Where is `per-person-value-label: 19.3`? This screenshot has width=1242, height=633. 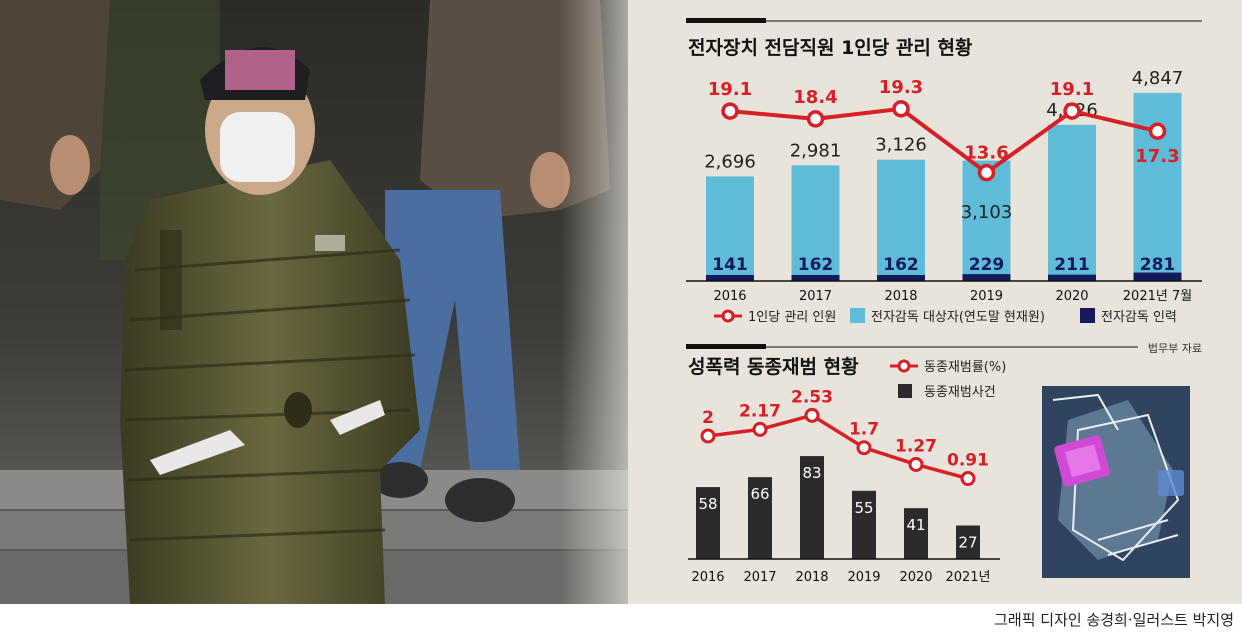
per-person-value-label: 19.3 is located at coordinates (901, 87).